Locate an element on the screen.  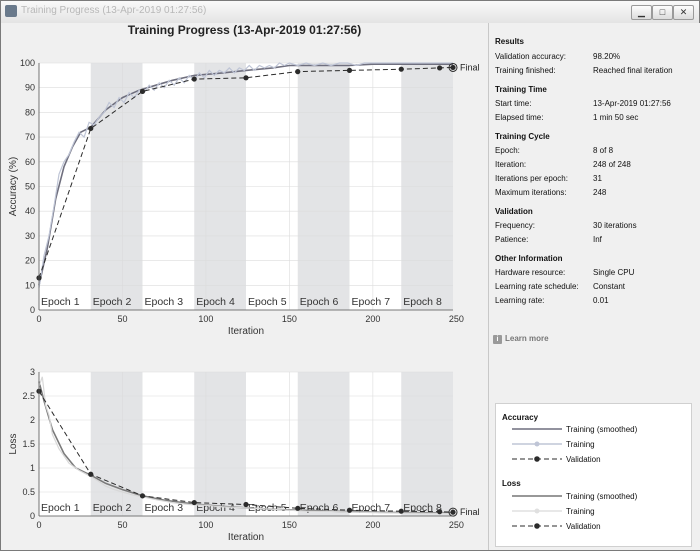
validation-line is located at coordinates (246, 451).